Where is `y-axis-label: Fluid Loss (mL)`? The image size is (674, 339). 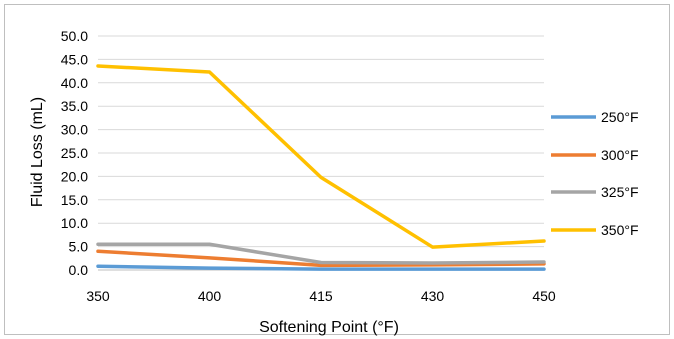
y-axis-label: Fluid Loss (mL) is located at coordinates (37, 152).